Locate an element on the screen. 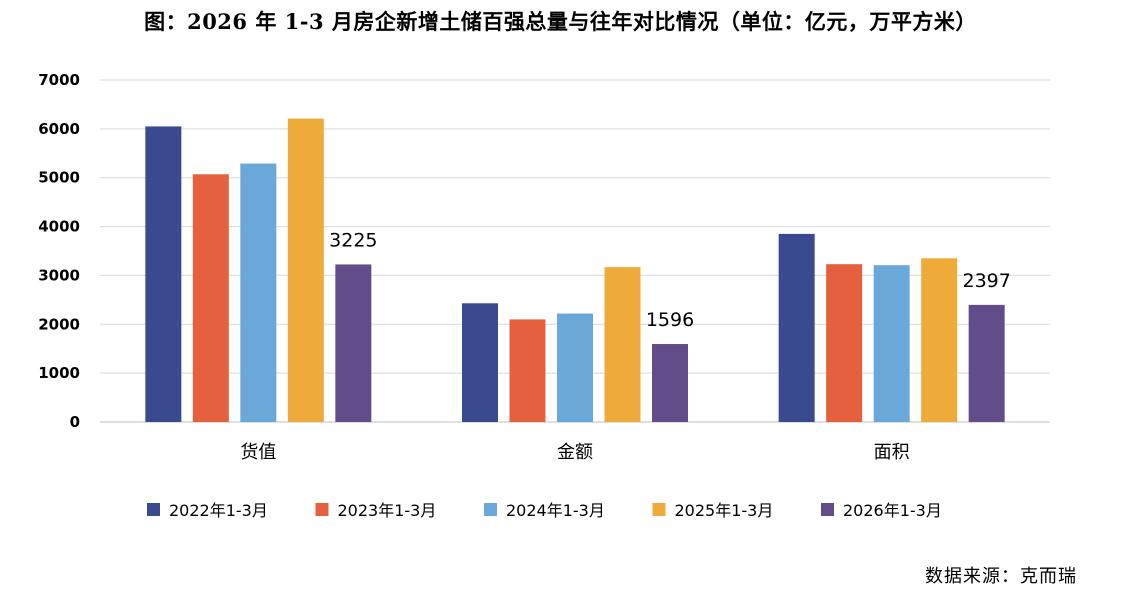 This screenshot has height=593, width=1121. legend-label: 2022年1-3月 is located at coordinates (218, 510).